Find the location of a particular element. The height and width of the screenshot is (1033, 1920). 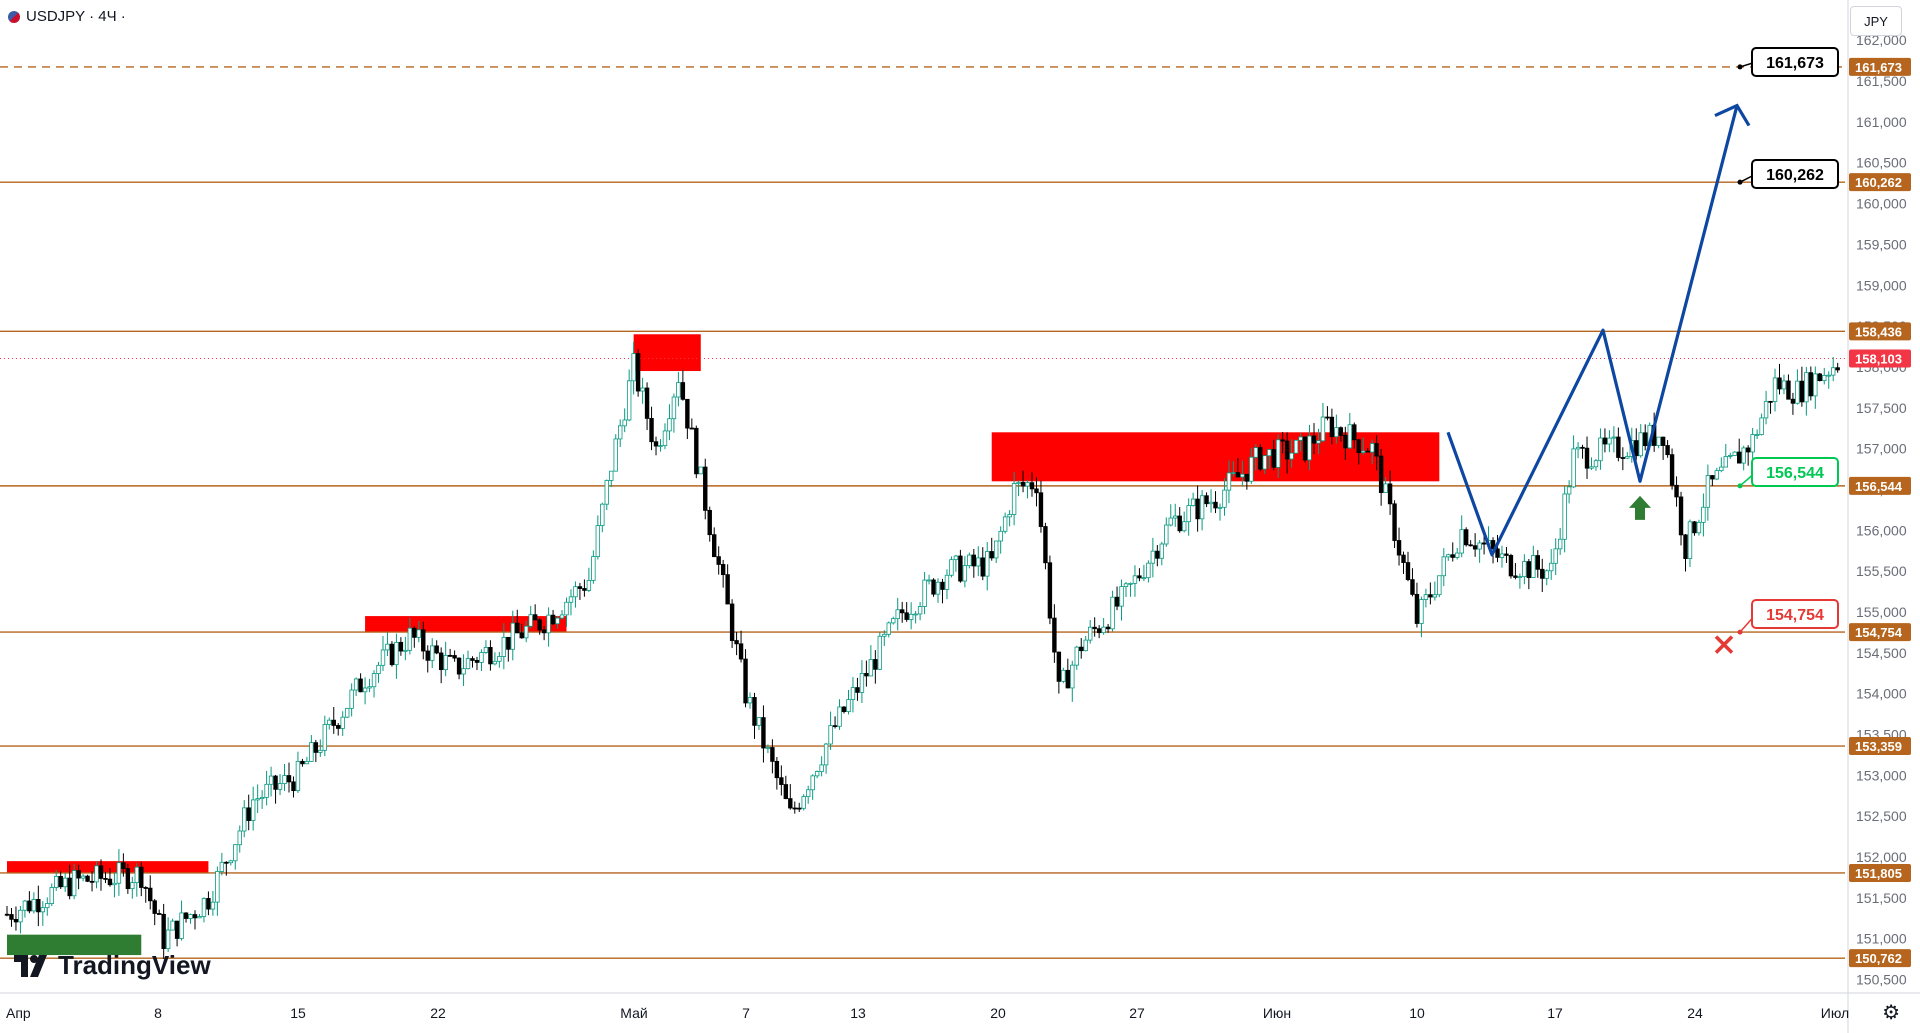

callout-box is located at coordinates (1795, 62).